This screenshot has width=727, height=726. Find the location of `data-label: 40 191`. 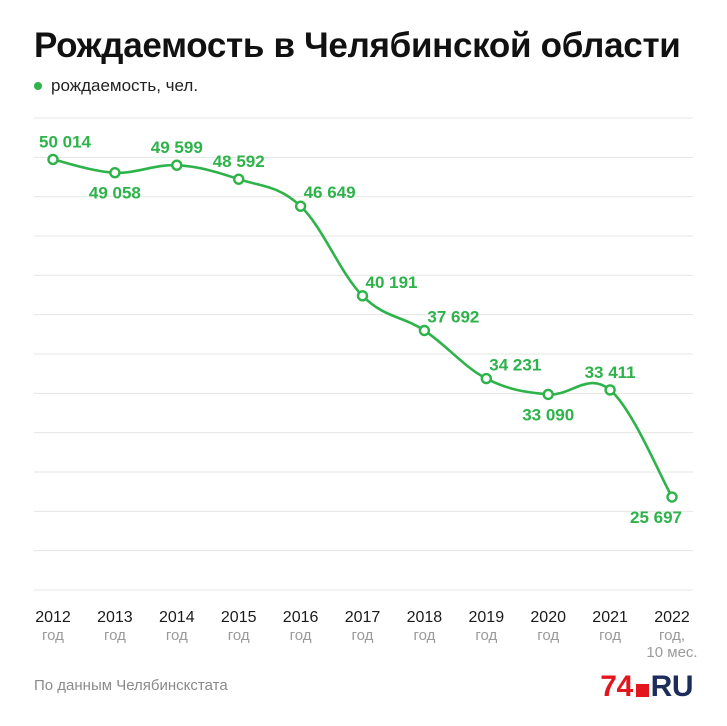

data-label: 40 191 is located at coordinates (392, 282).